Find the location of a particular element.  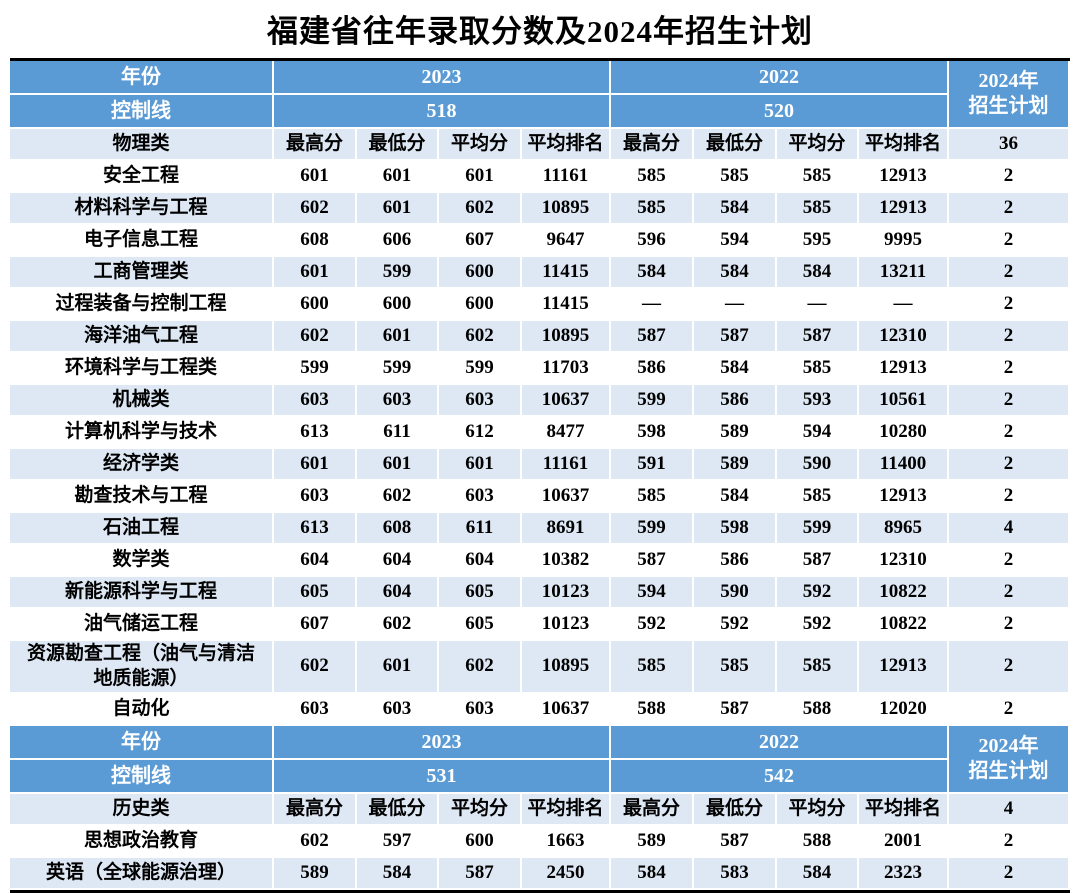

table-row: 油气储运工程 607 602 605 10123 592 592 592 10822 2 is located at coordinates (540, 625).